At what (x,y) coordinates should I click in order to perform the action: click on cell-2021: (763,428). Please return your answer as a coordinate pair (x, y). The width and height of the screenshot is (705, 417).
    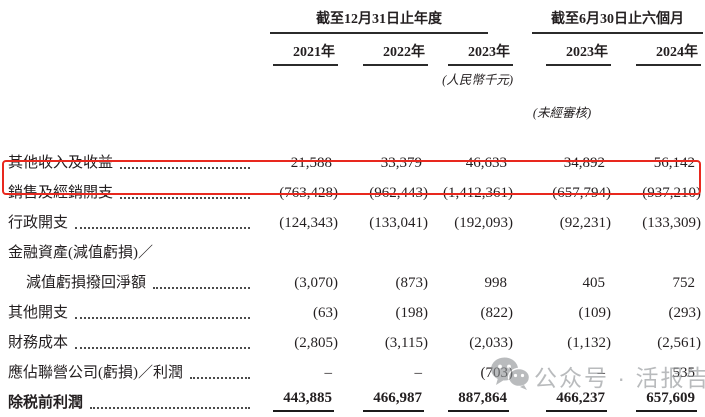
    Looking at the image, I should click on (308, 193).